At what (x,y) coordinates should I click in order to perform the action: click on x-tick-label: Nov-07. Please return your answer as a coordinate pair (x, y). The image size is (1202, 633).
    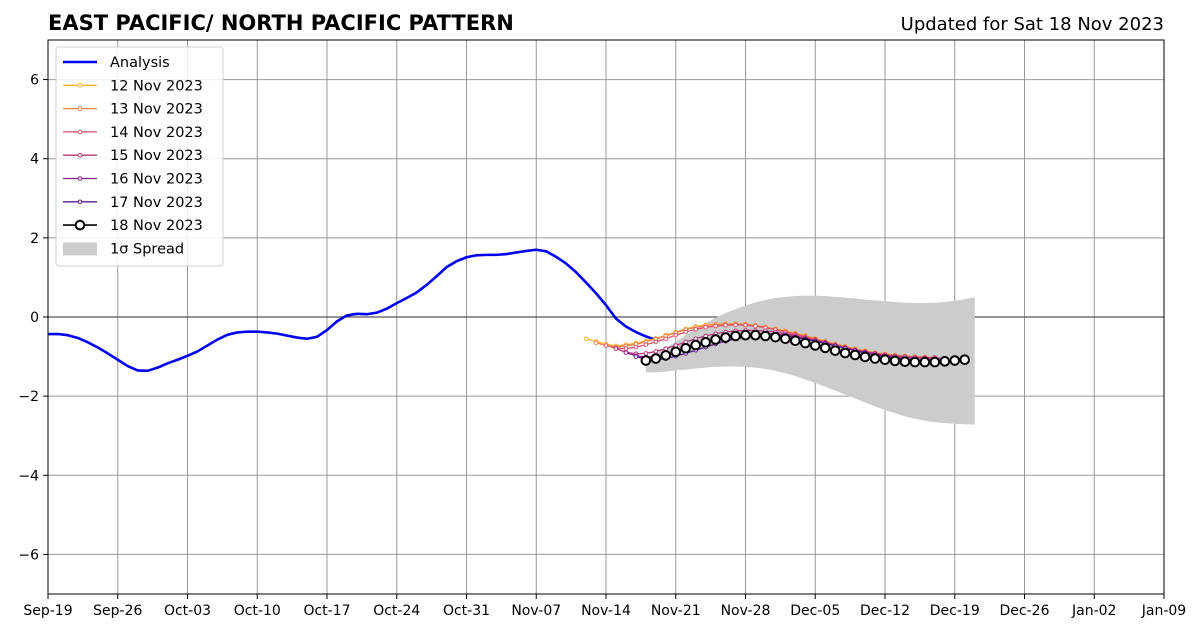
    Looking at the image, I should click on (536, 611).